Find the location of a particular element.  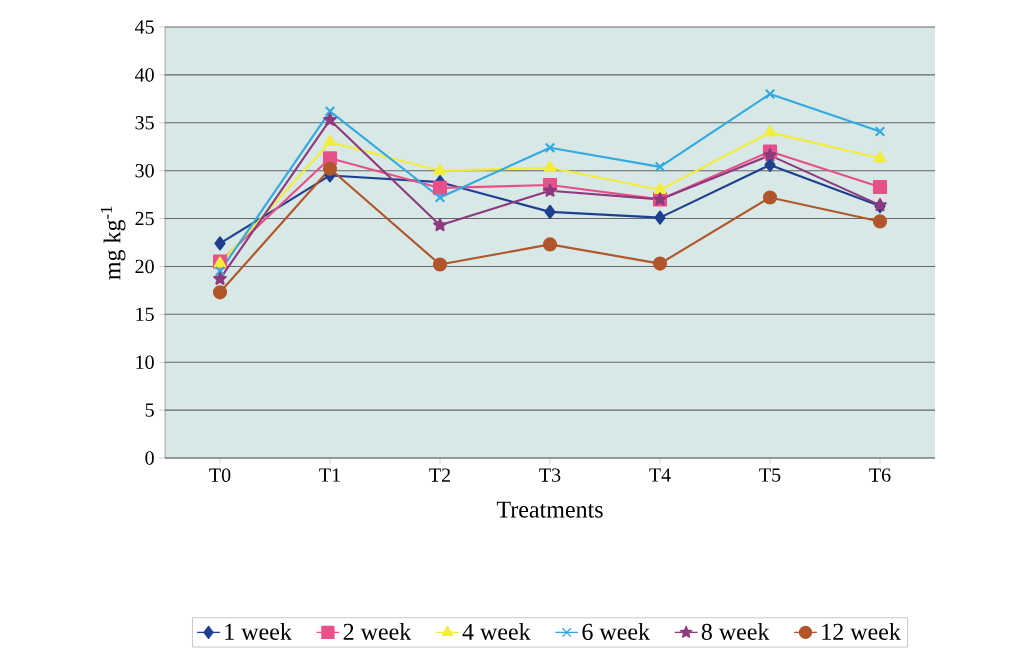

y-tick-label: 25 is located at coordinates (144, 218).